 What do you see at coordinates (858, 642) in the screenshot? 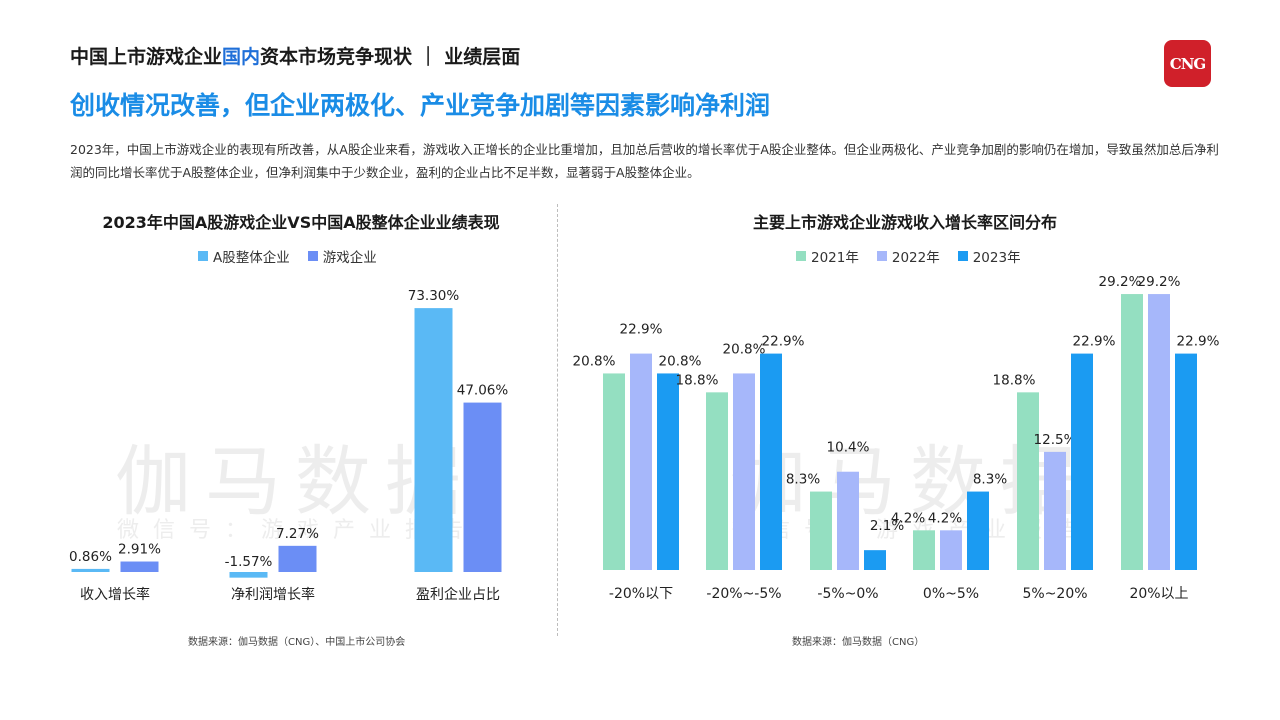
I see `right-chart-source: 数据来源：伽马数据（CNG）` at bounding box center [858, 642].